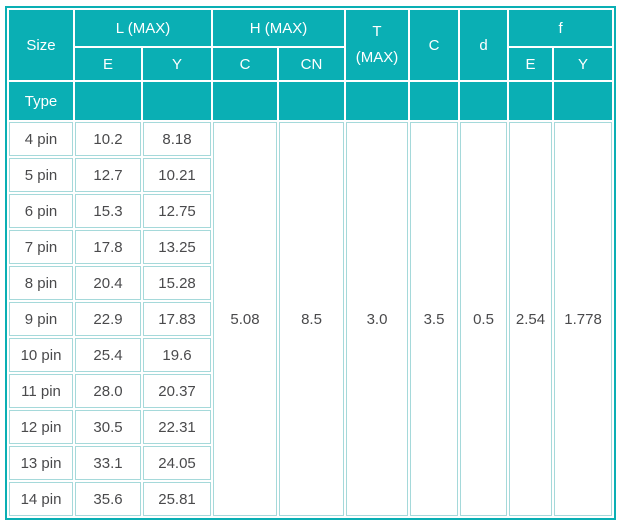 This screenshot has height=524, width=623. Describe the element at coordinates (377, 45) in the screenshot. I see `header-t-max: T (MAX)` at that location.